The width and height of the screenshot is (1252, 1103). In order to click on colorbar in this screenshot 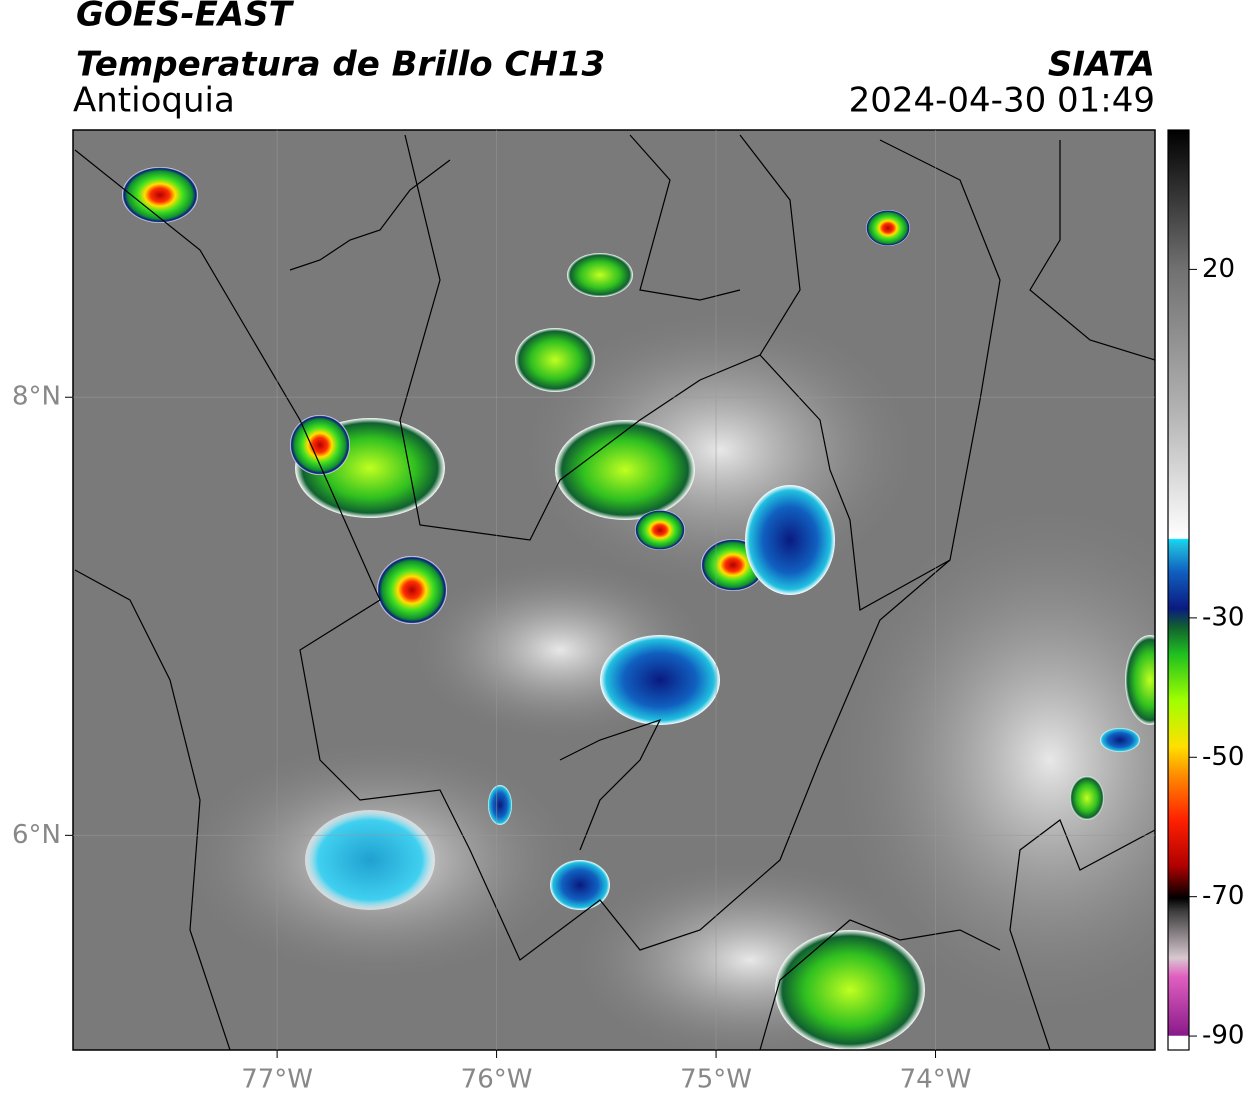, I will do `click(1178, 590)`.